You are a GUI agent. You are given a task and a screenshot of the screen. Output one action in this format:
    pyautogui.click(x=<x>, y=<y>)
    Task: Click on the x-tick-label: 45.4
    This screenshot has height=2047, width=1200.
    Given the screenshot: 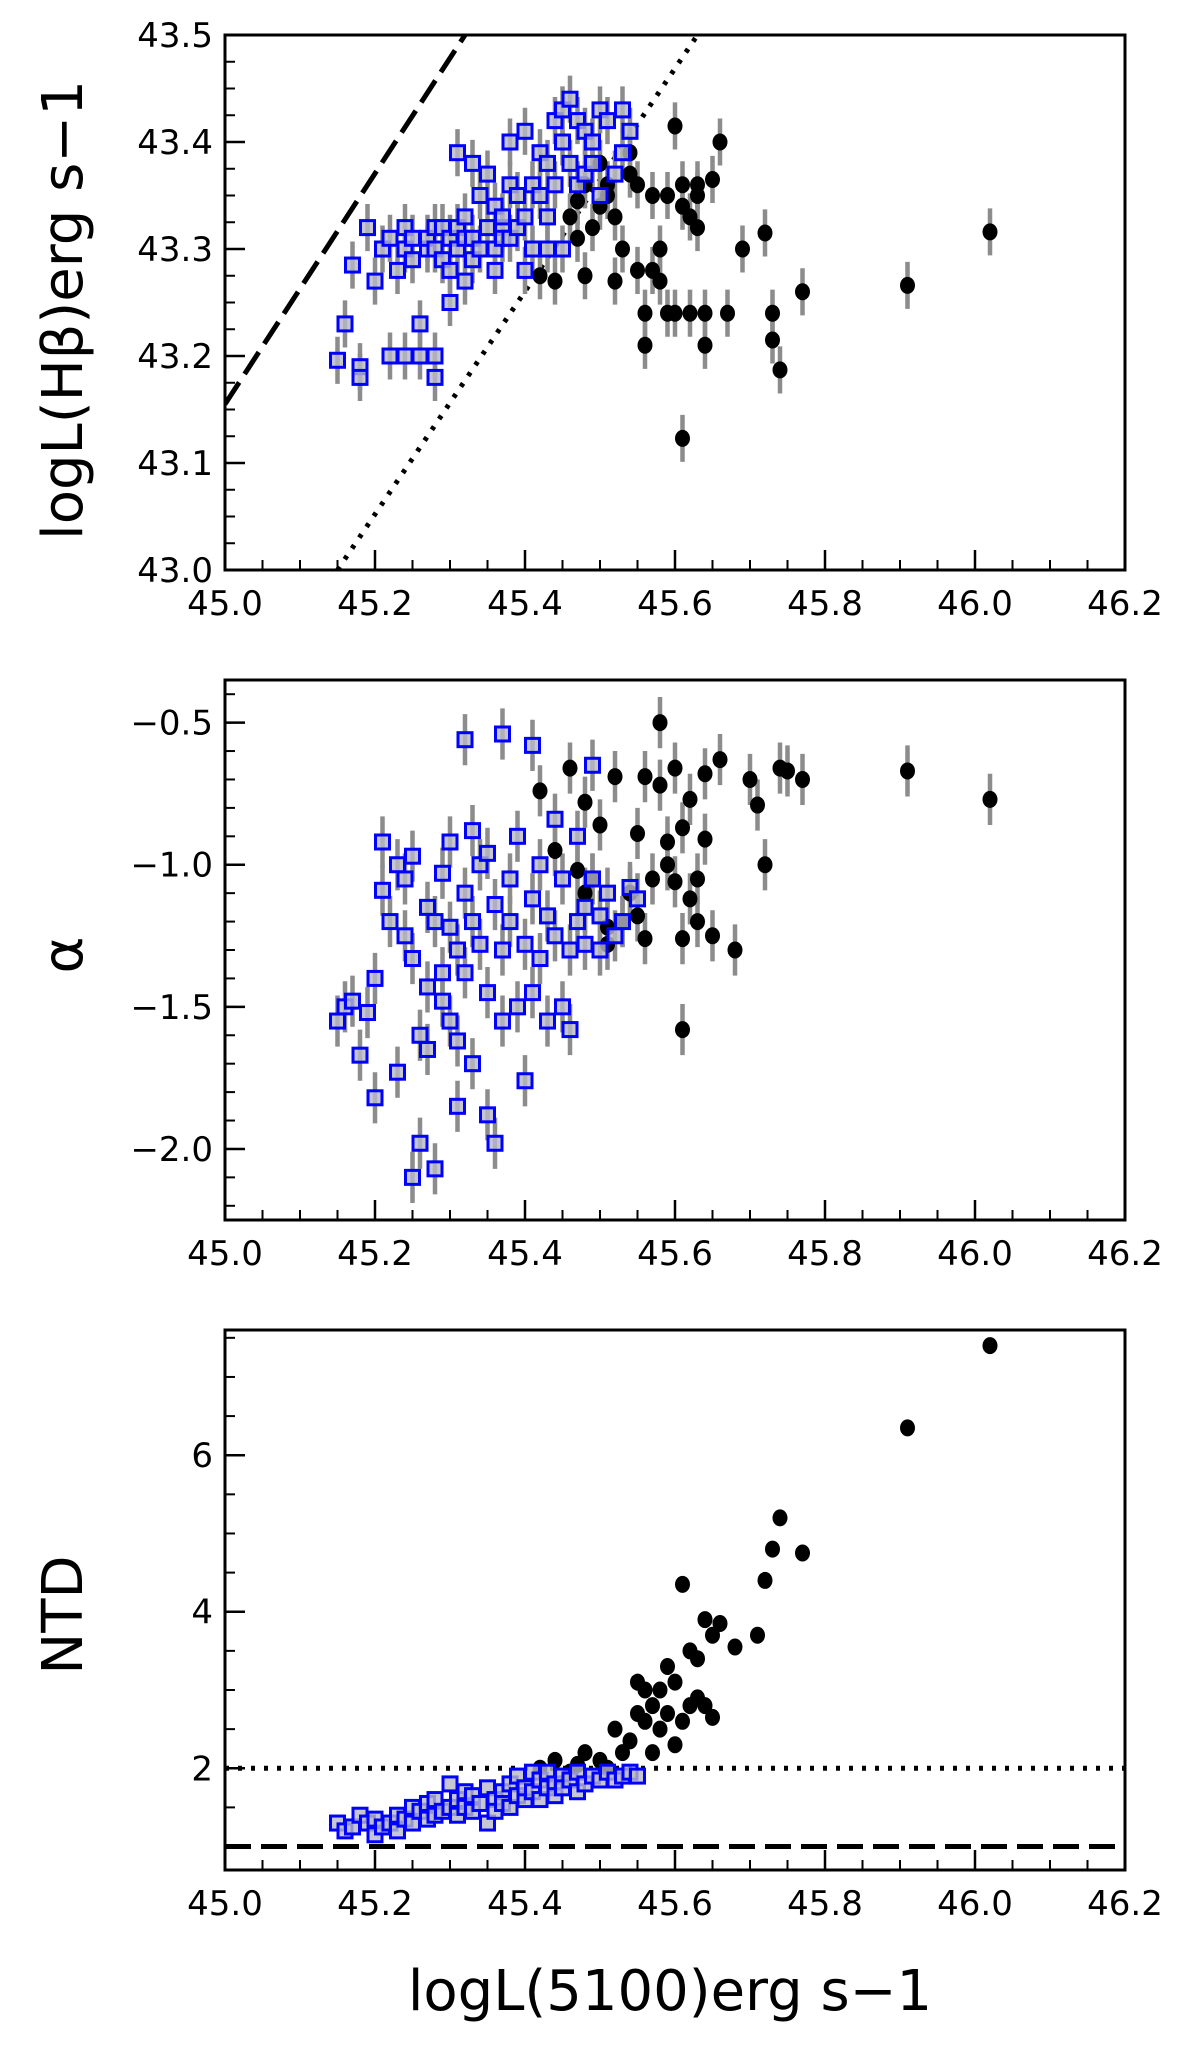 What is the action you would take?
    pyautogui.click(x=525, y=1254)
    